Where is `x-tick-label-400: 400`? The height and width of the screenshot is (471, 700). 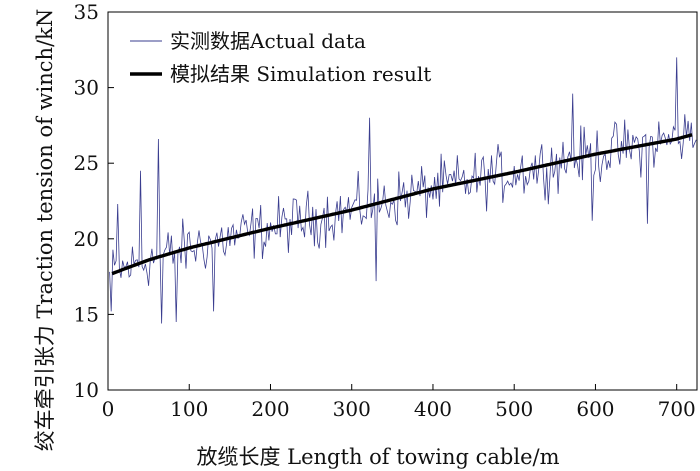 x-tick-label-400: 400 is located at coordinates (433, 409).